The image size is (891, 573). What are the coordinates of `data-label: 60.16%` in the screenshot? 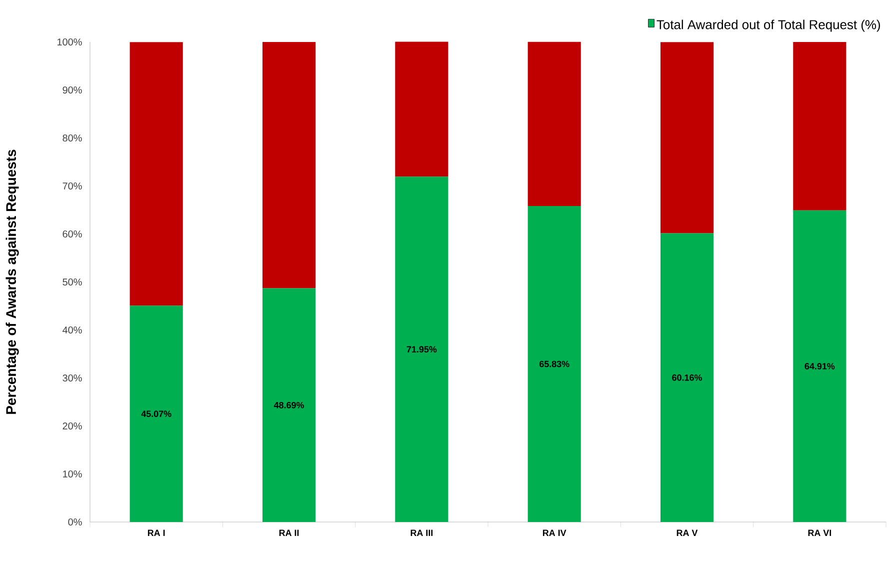 It's located at (687, 377).